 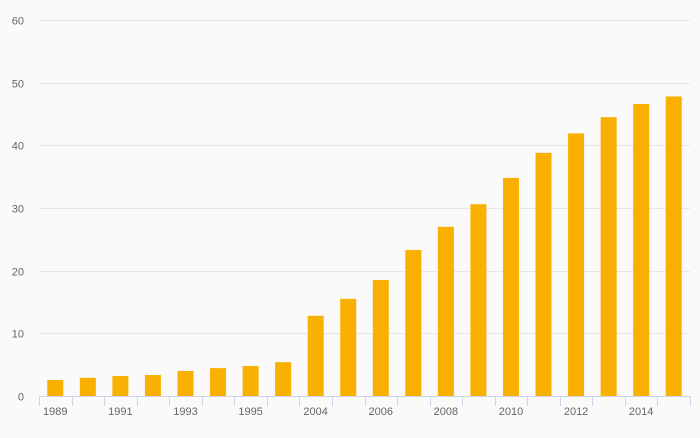 What do you see at coordinates (152, 385) in the screenshot?
I see `bar-1992` at bounding box center [152, 385].